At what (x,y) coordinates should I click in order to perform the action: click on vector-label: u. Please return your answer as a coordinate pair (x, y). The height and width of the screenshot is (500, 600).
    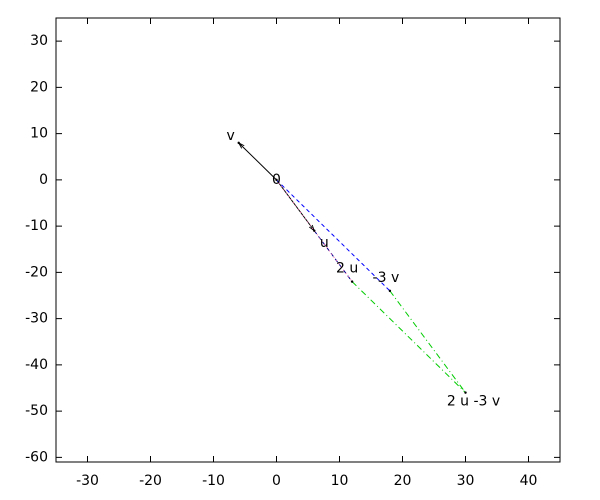
    Looking at the image, I should click on (324, 243).